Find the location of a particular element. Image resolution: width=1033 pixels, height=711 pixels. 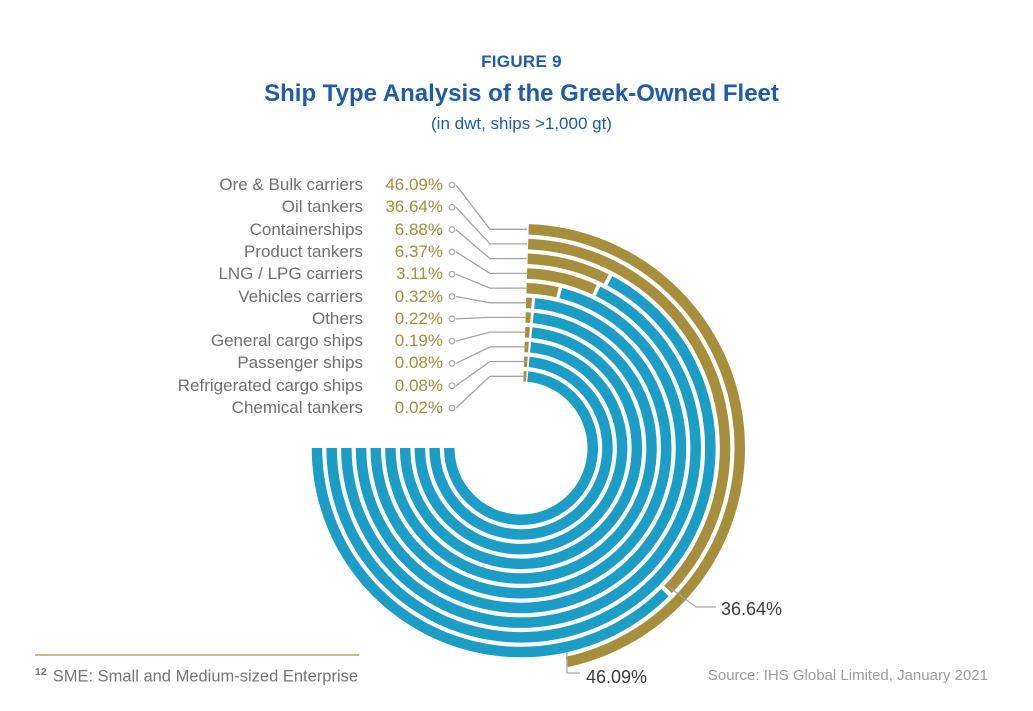

ring-track-others is located at coordinates (521, 448).